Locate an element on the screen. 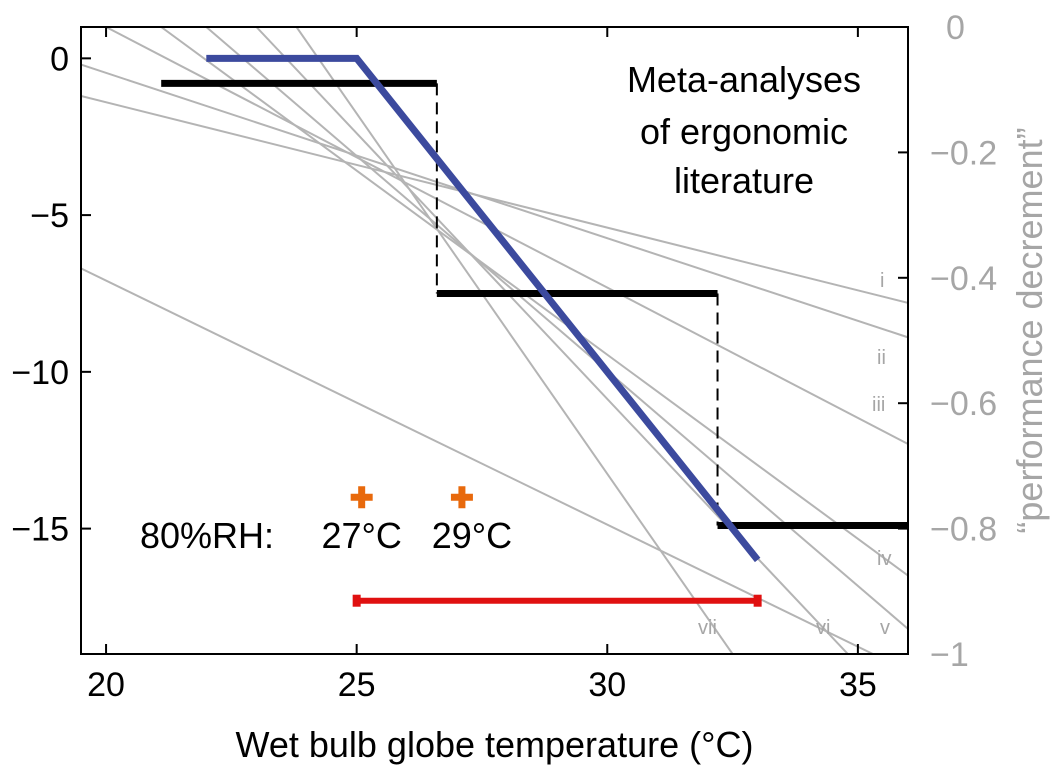  red-range-group is located at coordinates (557, 600).